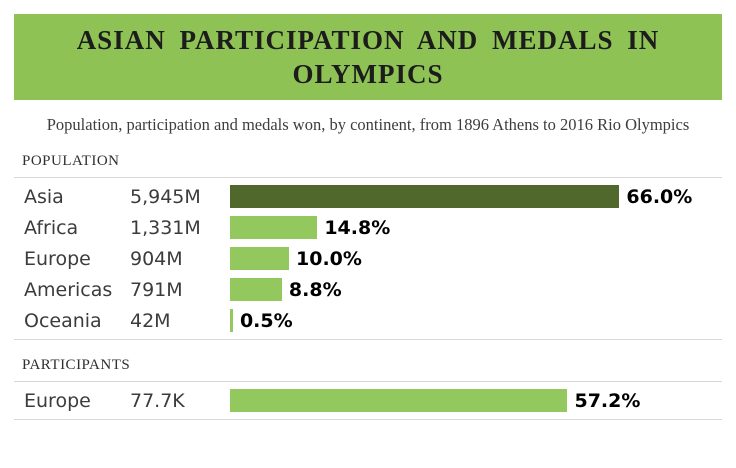 Image resolution: width=736 pixels, height=468 pixels. Describe the element at coordinates (476, 227) in the screenshot. I see `bar-area: 14.8%` at that location.